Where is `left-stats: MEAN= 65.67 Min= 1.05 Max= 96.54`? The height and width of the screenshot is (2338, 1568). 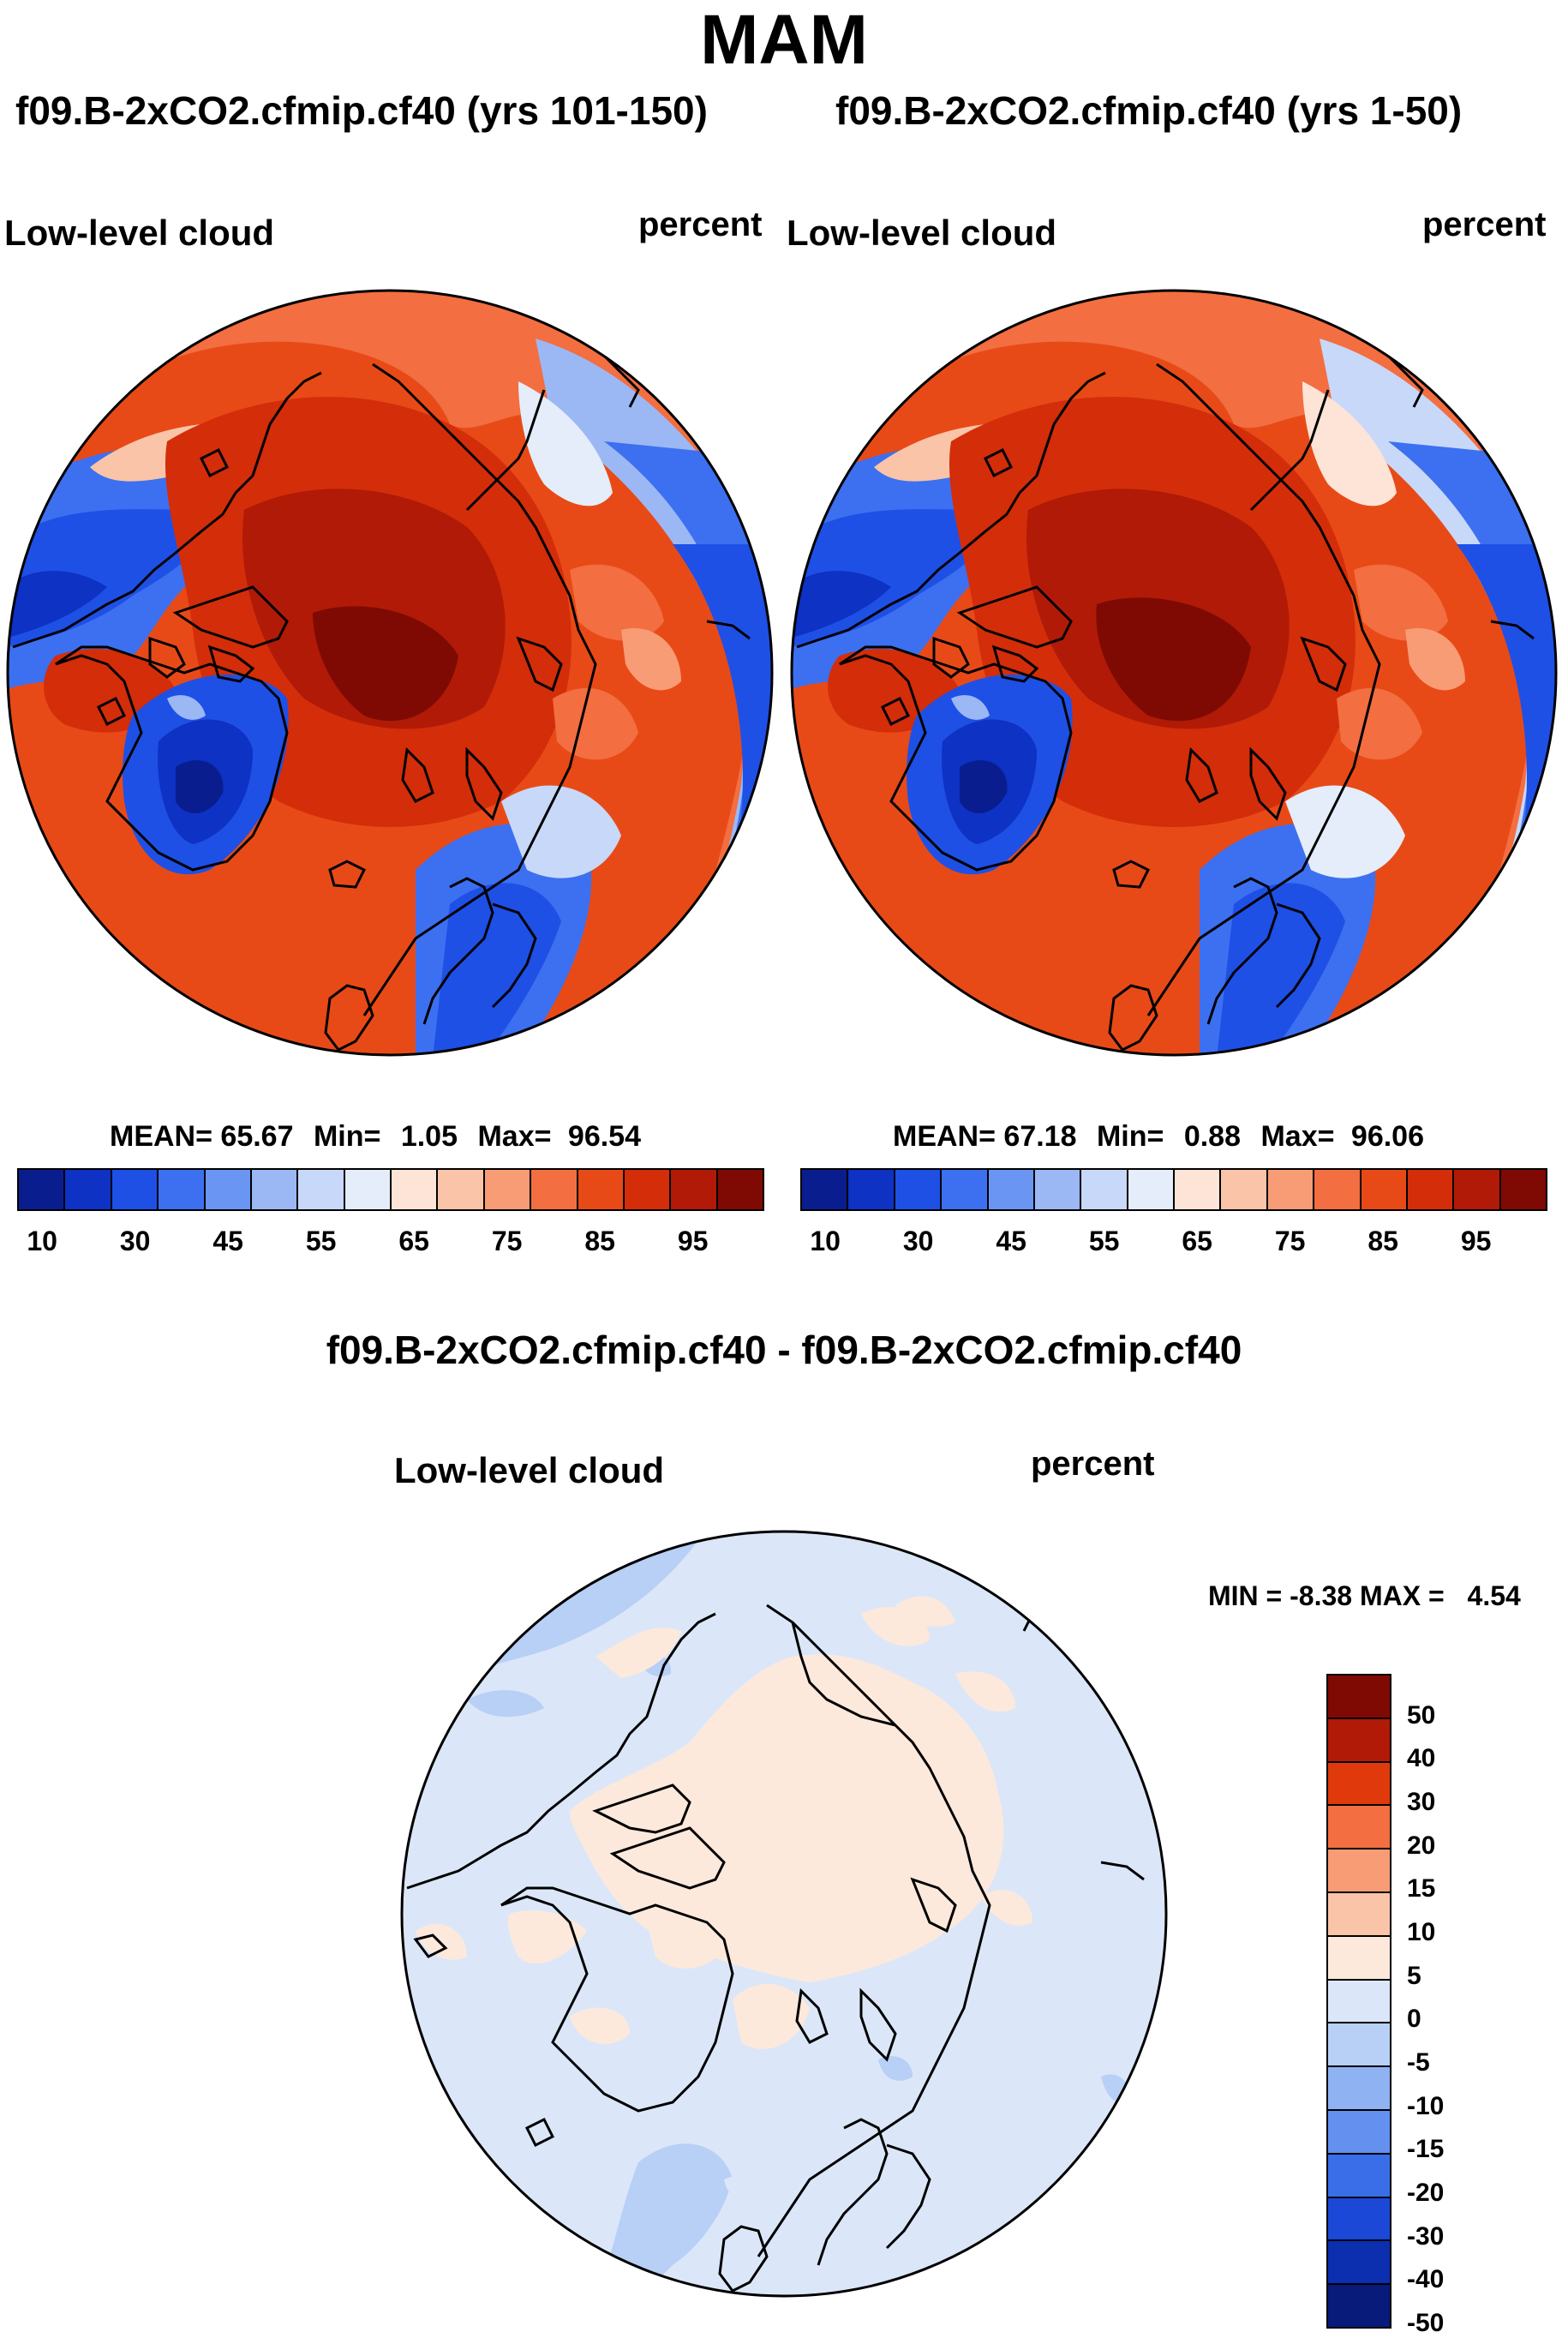 left-stats: MEAN= 65.67 Min= 1.05 Max= 96.54 is located at coordinates (375, 1137).